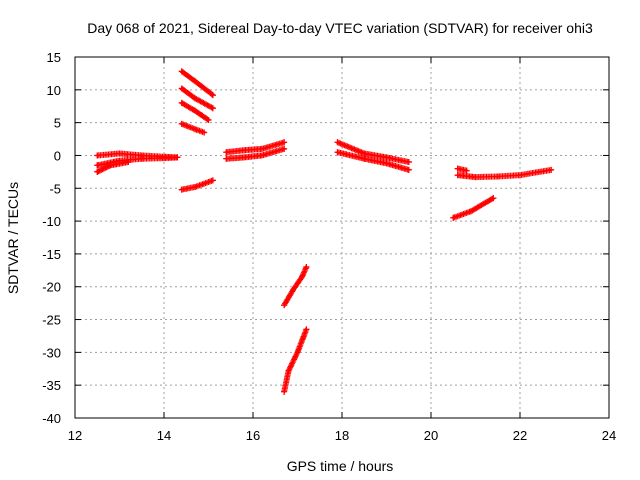 The image size is (640, 480). I want to click on series-arc-1b, so click(137, 155).